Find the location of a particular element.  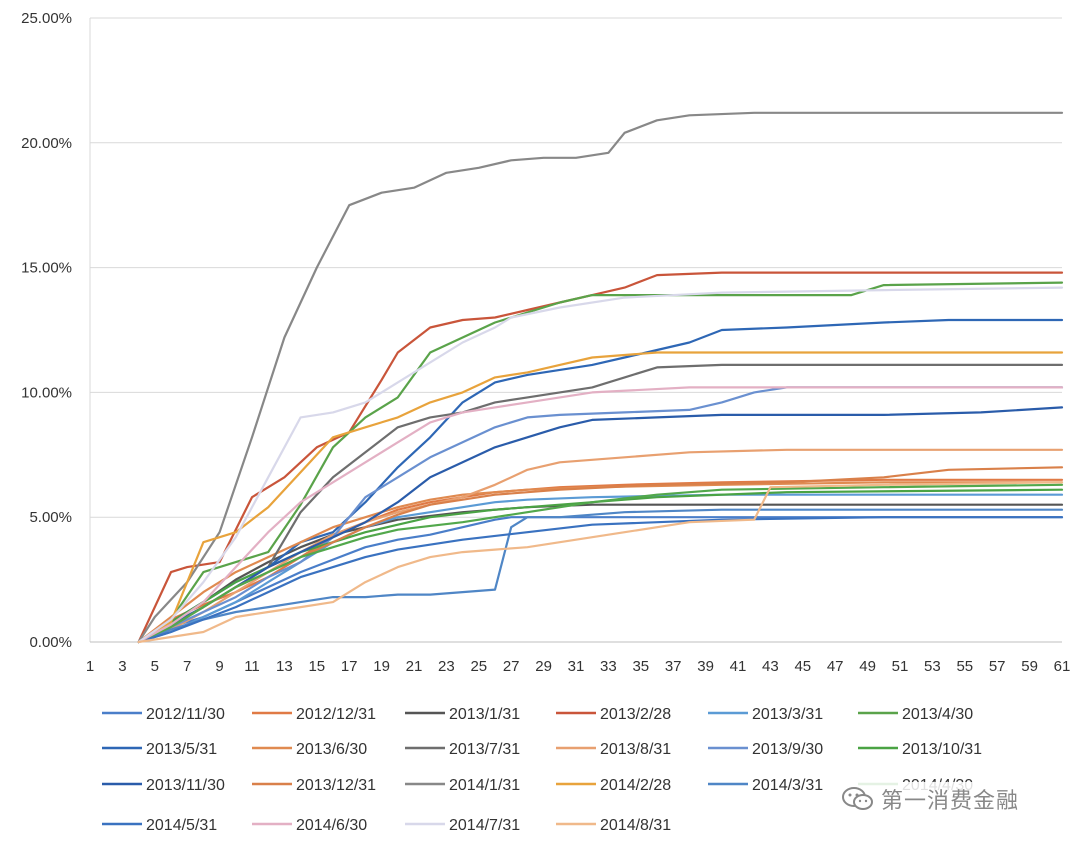

x-tick-label: 9 is located at coordinates (219, 666).